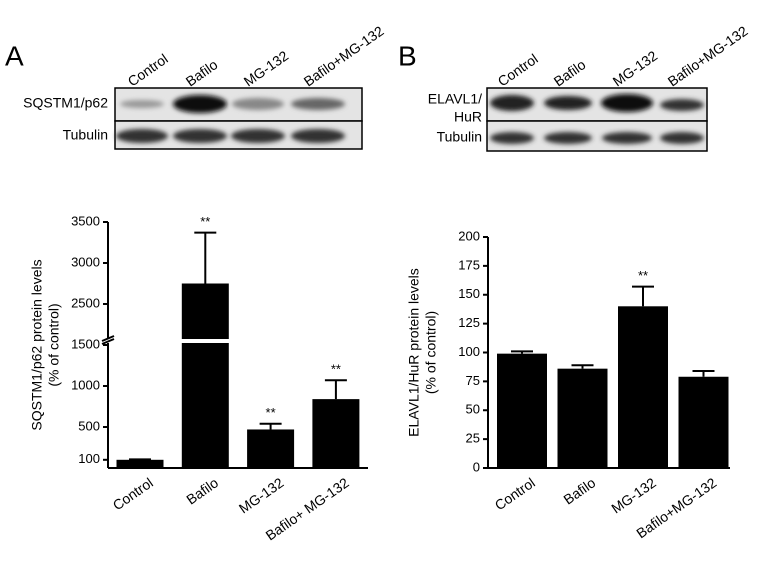 This screenshot has height=565, width=766. I want to click on y-tick-label: 75, so click(473, 380).